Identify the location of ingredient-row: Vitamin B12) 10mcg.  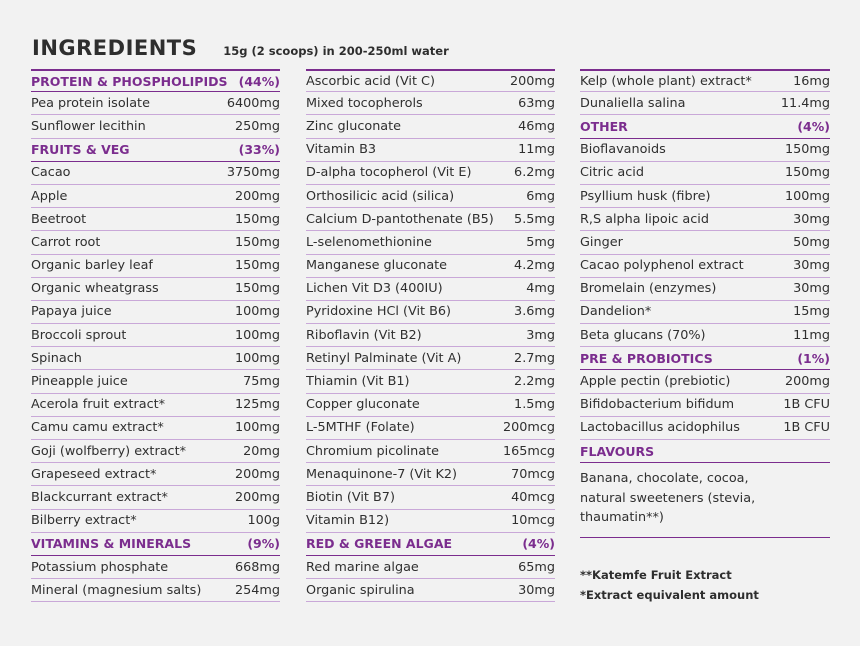
(430, 521).